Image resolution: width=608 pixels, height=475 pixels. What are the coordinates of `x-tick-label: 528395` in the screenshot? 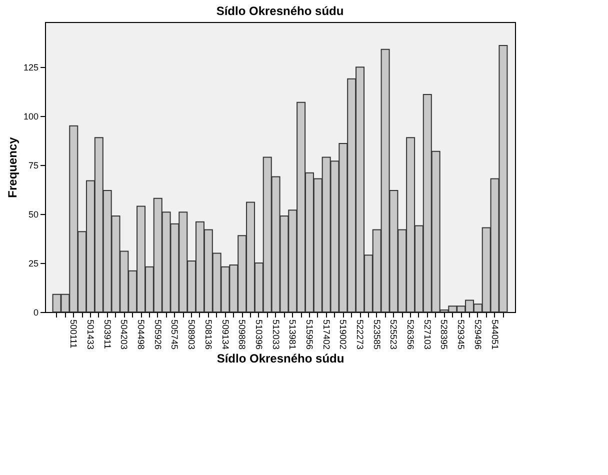 It's located at (444, 335).